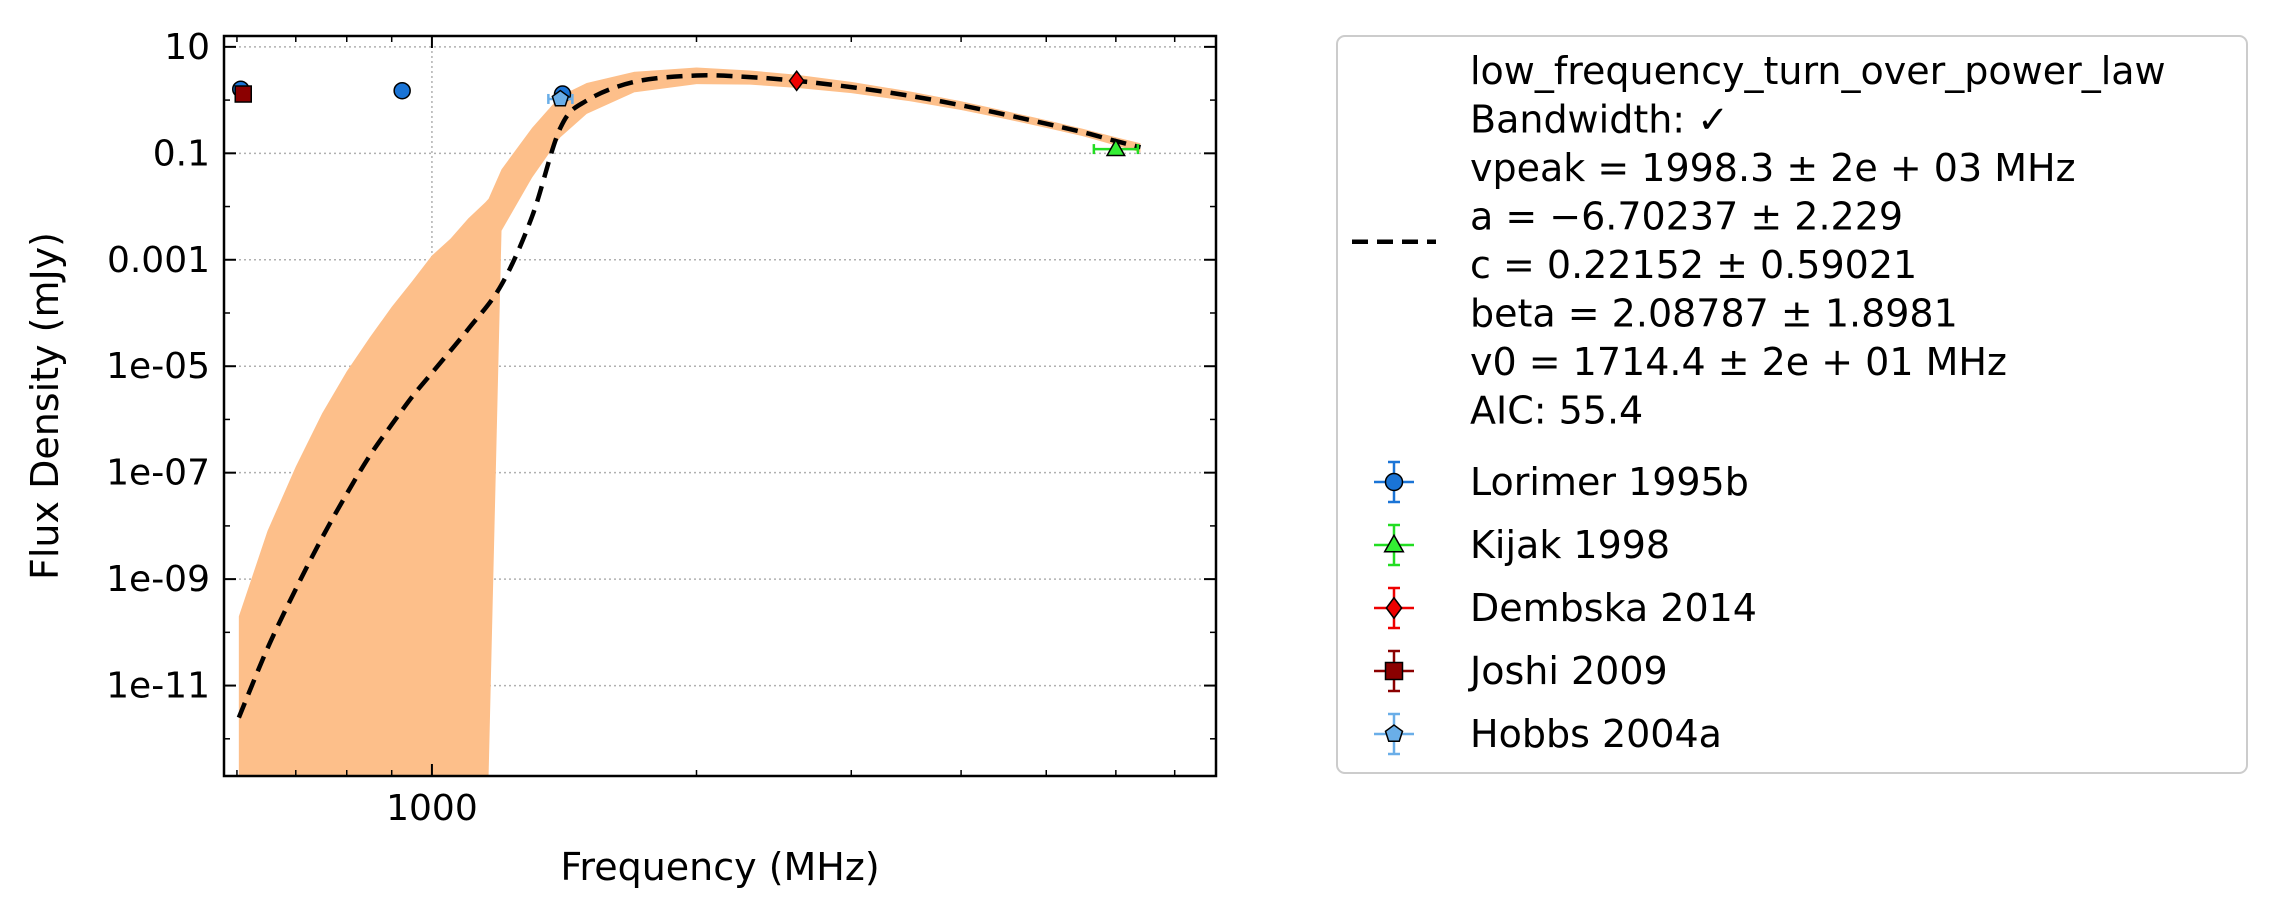  I want to click on legend-fit-text-line: AIC: 55.4, so click(1556, 411).